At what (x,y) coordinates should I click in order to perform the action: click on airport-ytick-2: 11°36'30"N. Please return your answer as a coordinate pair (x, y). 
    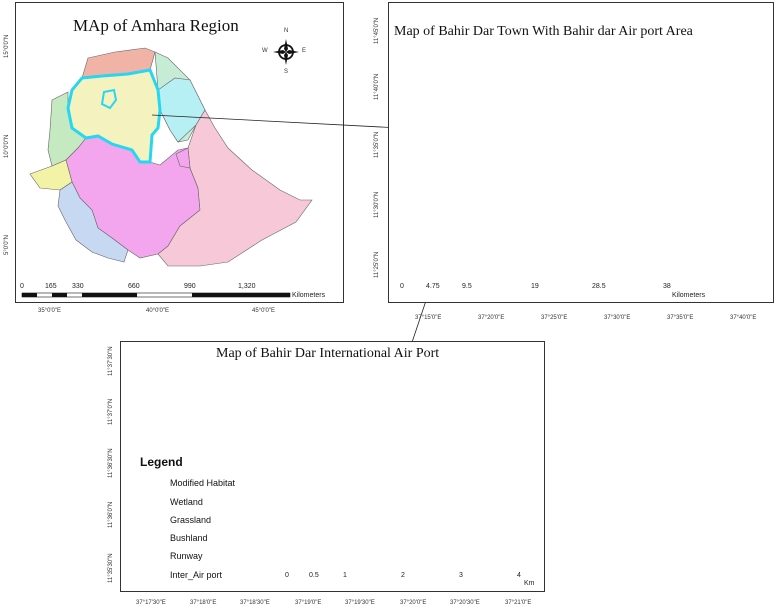
    Looking at the image, I should click on (111, 463).